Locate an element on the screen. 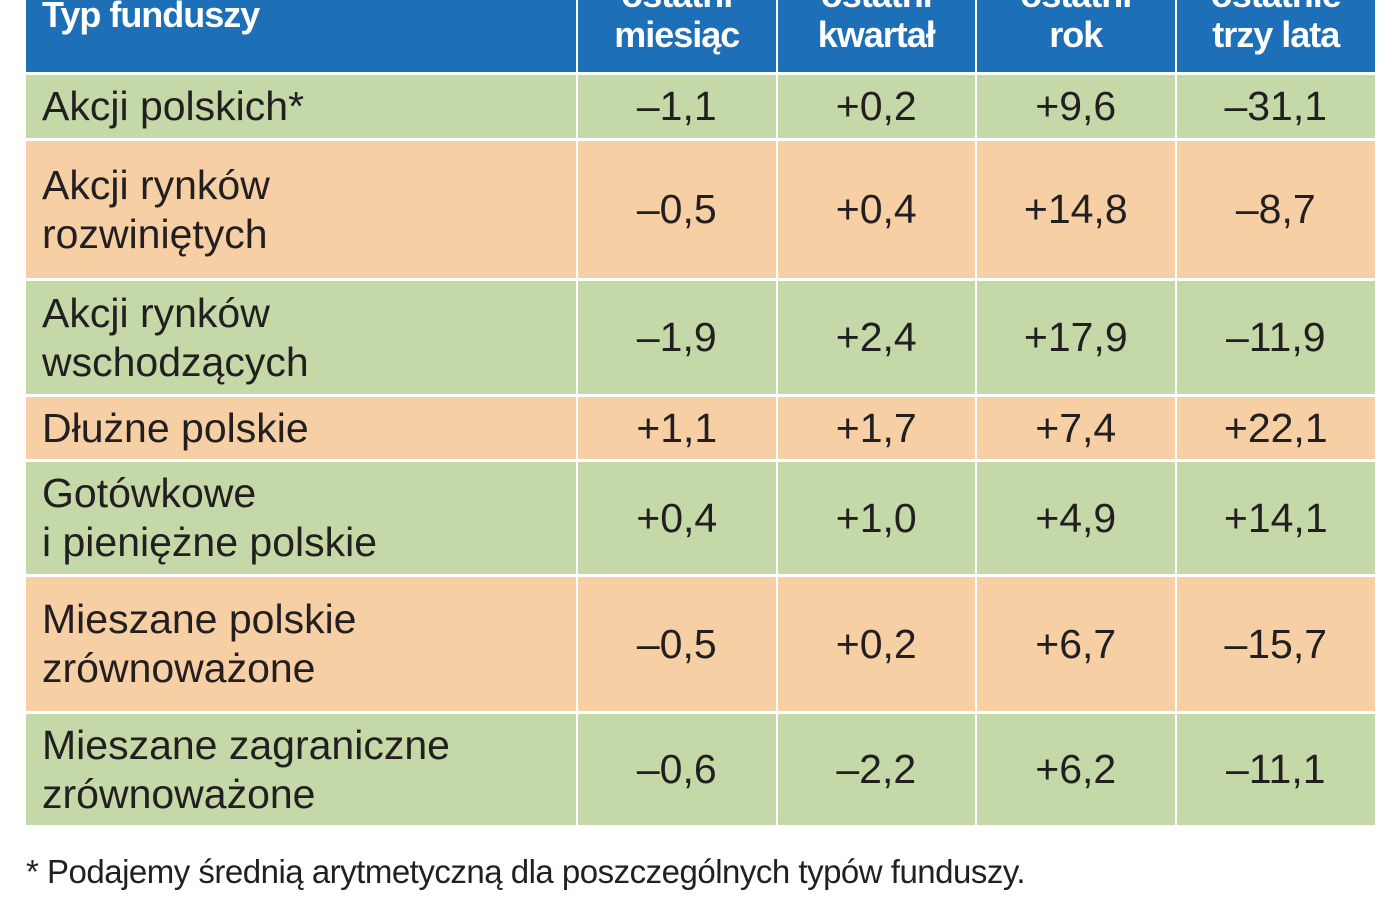 The width and height of the screenshot is (1400, 900). value-last-quarter: +1,7 is located at coordinates (876, 427).